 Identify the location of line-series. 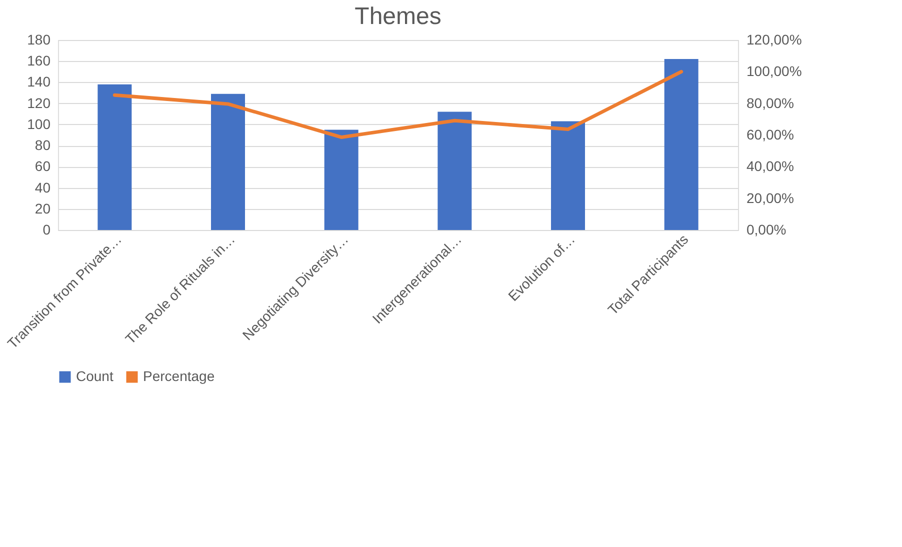
(398, 104).